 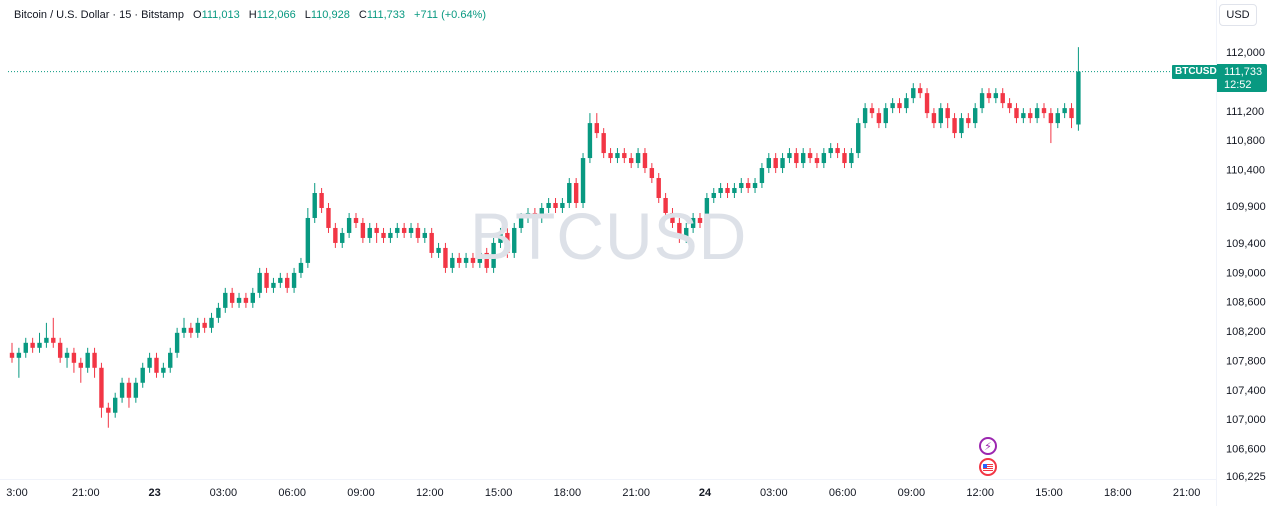 I want to click on price-tick-label: 107,800, so click(x=1246, y=361).